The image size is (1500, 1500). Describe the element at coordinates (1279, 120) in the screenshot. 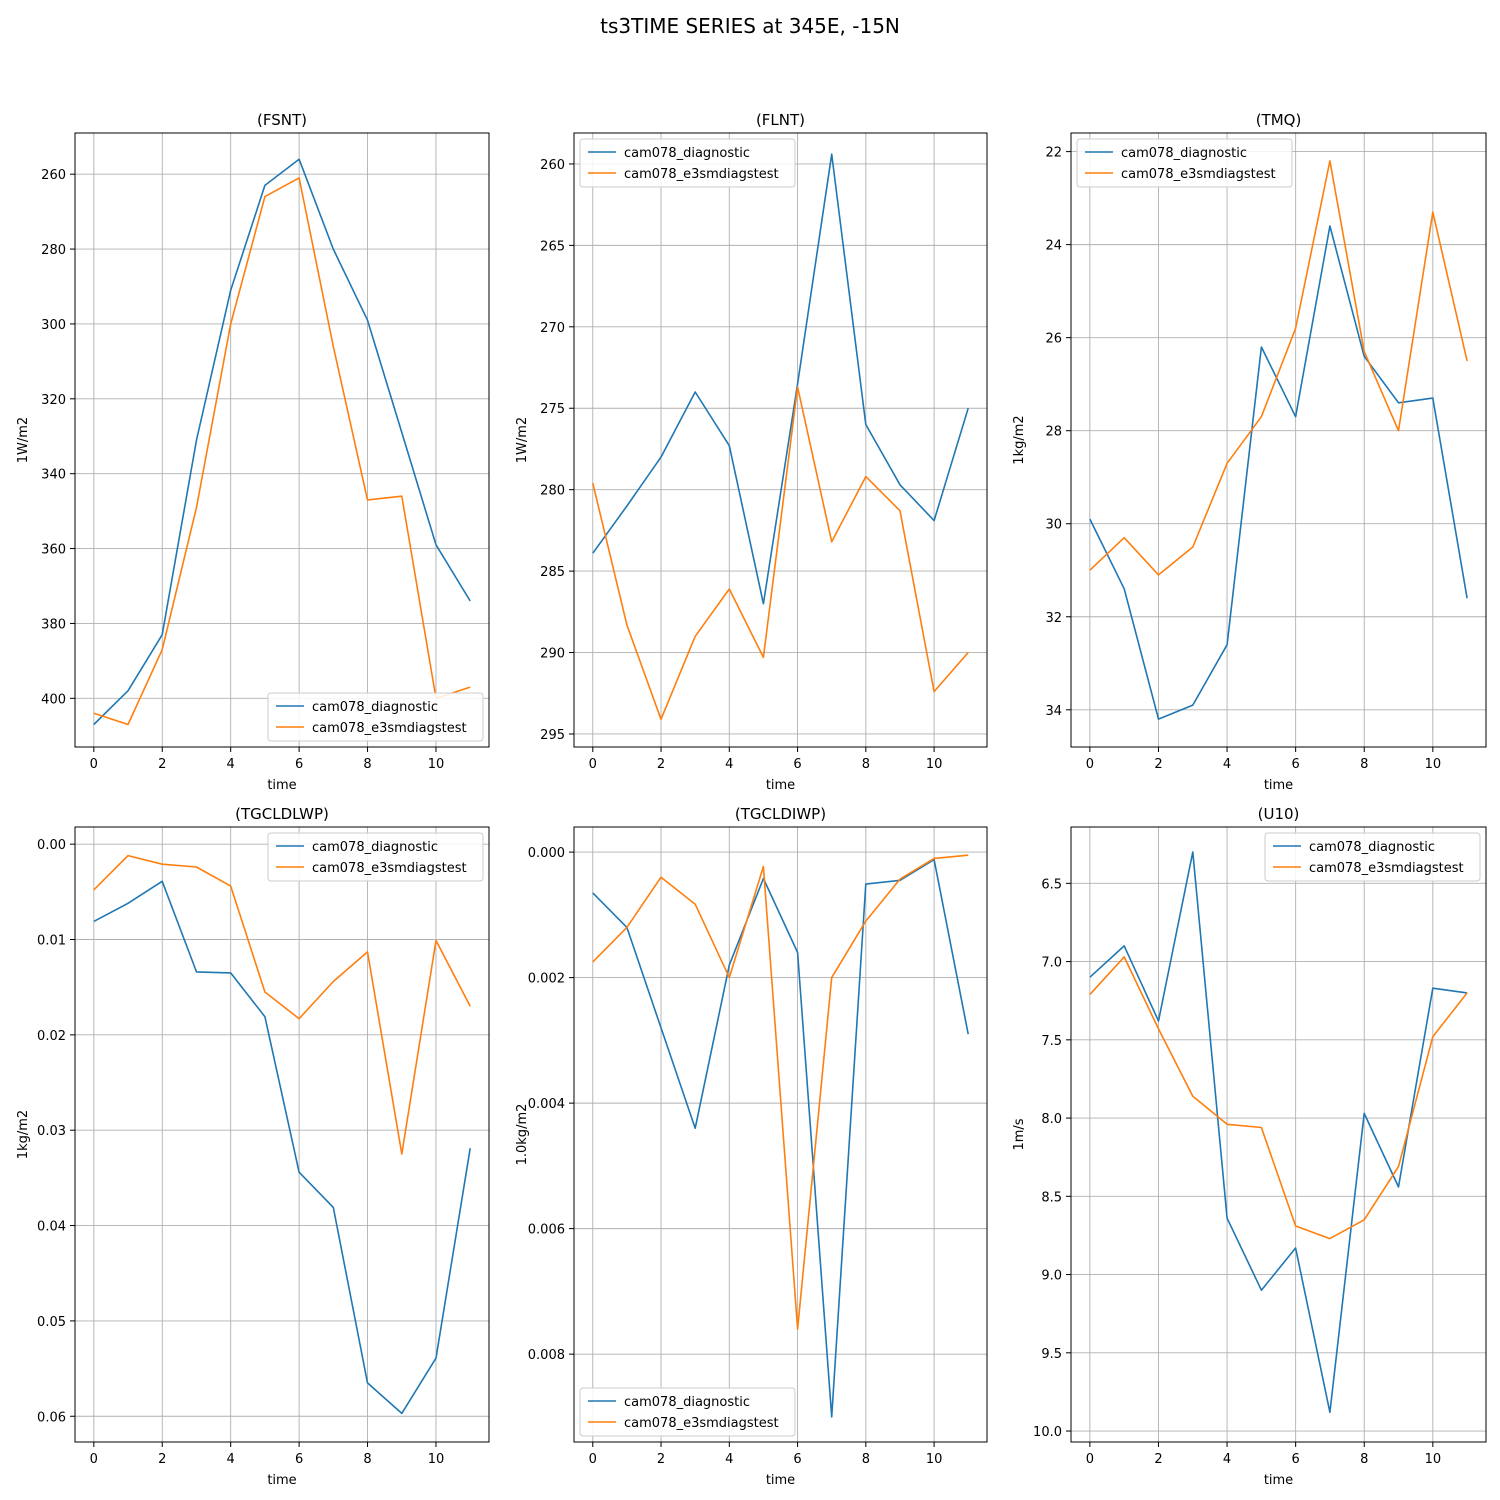

I see `subplot-title: (TMQ)` at that location.